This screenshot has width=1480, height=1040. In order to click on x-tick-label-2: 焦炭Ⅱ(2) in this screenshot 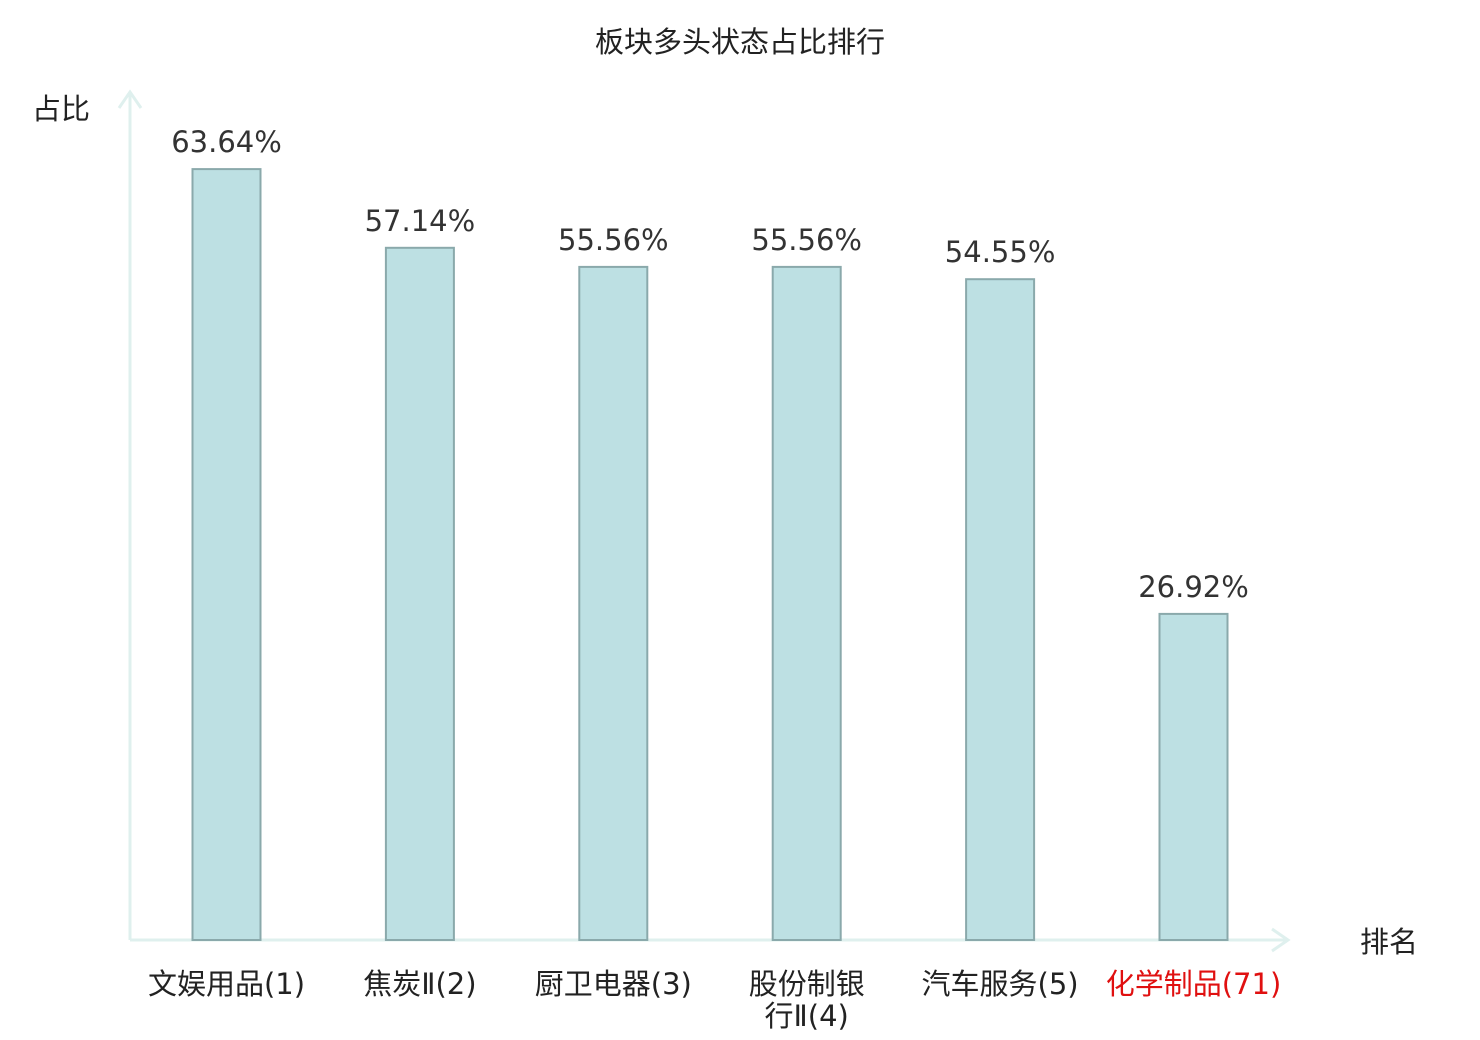, I will do `click(419, 984)`.